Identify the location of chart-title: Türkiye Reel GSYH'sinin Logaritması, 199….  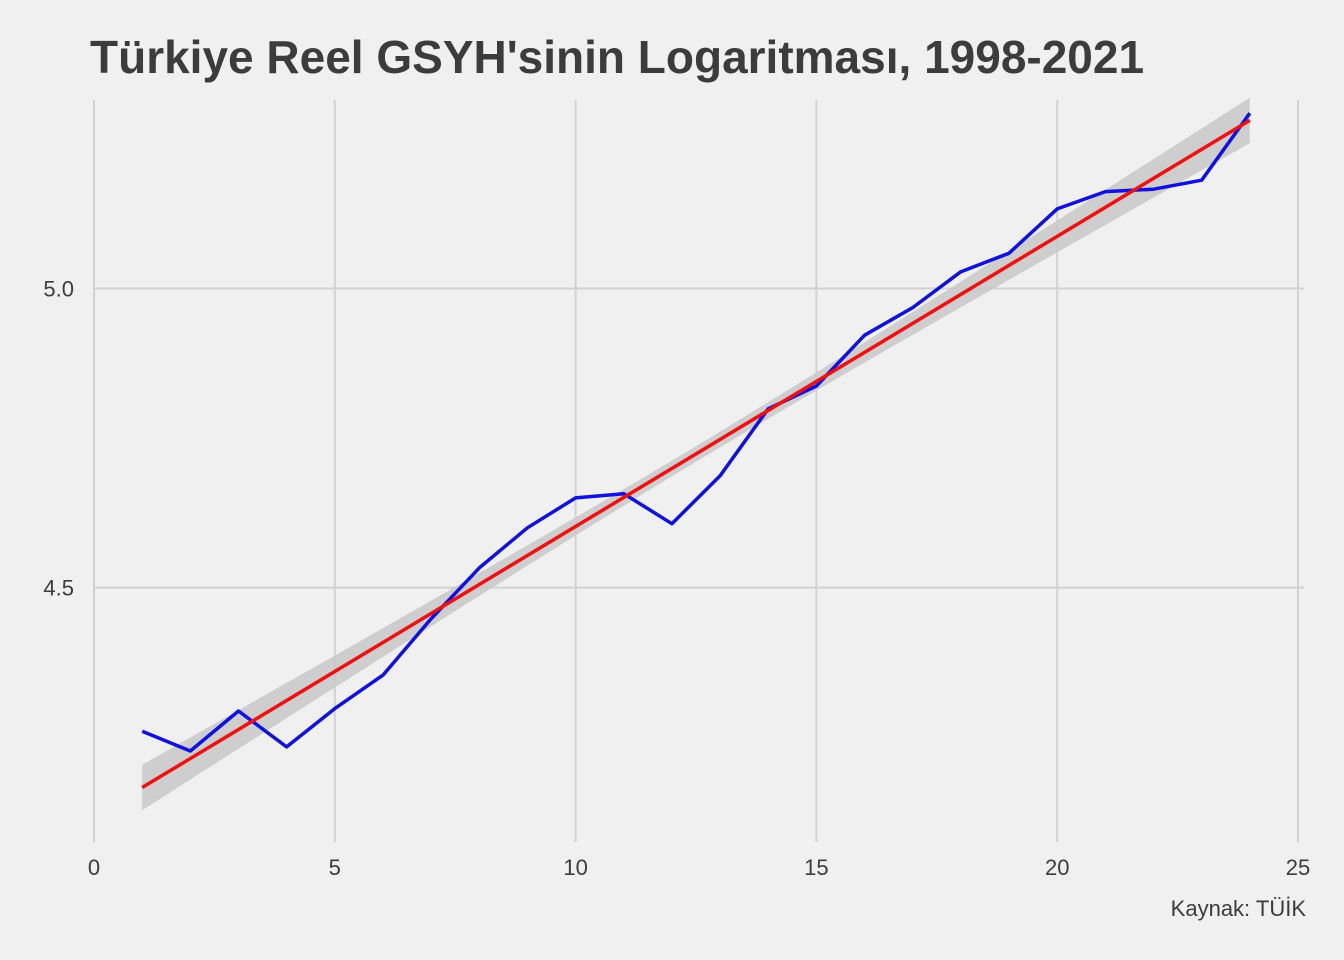
(617, 57).